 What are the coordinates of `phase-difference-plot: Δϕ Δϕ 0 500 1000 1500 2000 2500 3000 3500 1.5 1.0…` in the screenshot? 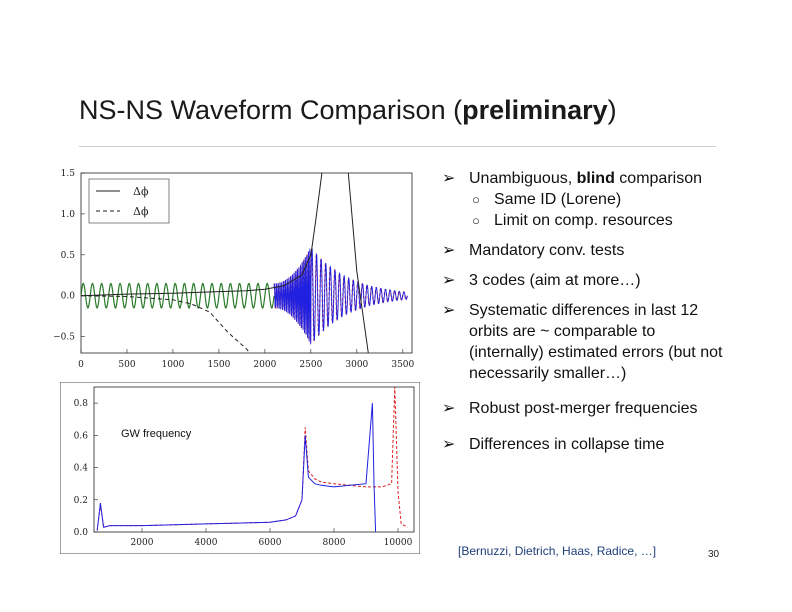 It's located at (233, 269).